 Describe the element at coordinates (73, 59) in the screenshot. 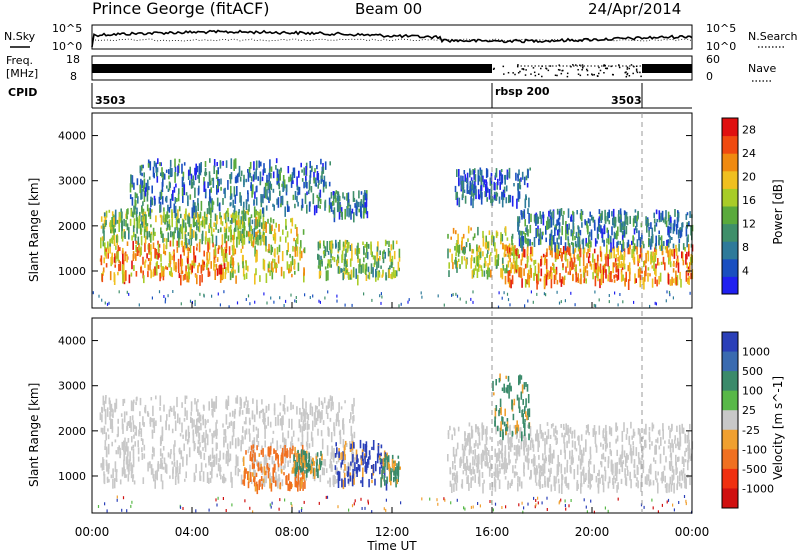

I see `freq-tick-top: 18` at that location.